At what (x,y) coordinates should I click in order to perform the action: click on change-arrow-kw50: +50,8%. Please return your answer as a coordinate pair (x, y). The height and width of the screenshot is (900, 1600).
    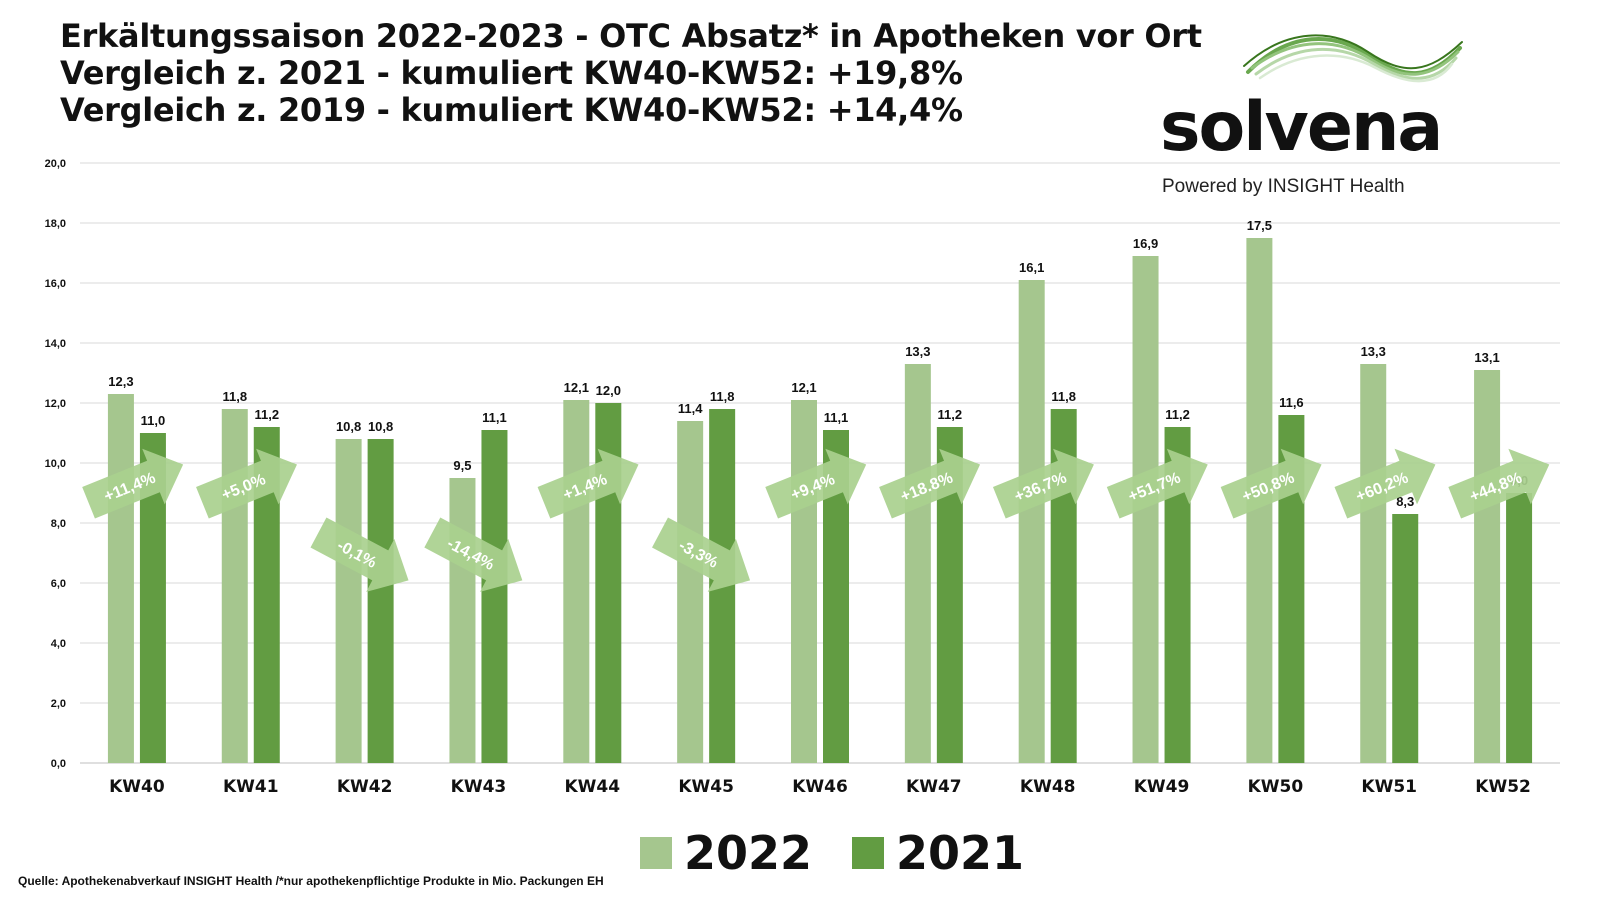
    Looking at the image, I should click on (1271, 483).